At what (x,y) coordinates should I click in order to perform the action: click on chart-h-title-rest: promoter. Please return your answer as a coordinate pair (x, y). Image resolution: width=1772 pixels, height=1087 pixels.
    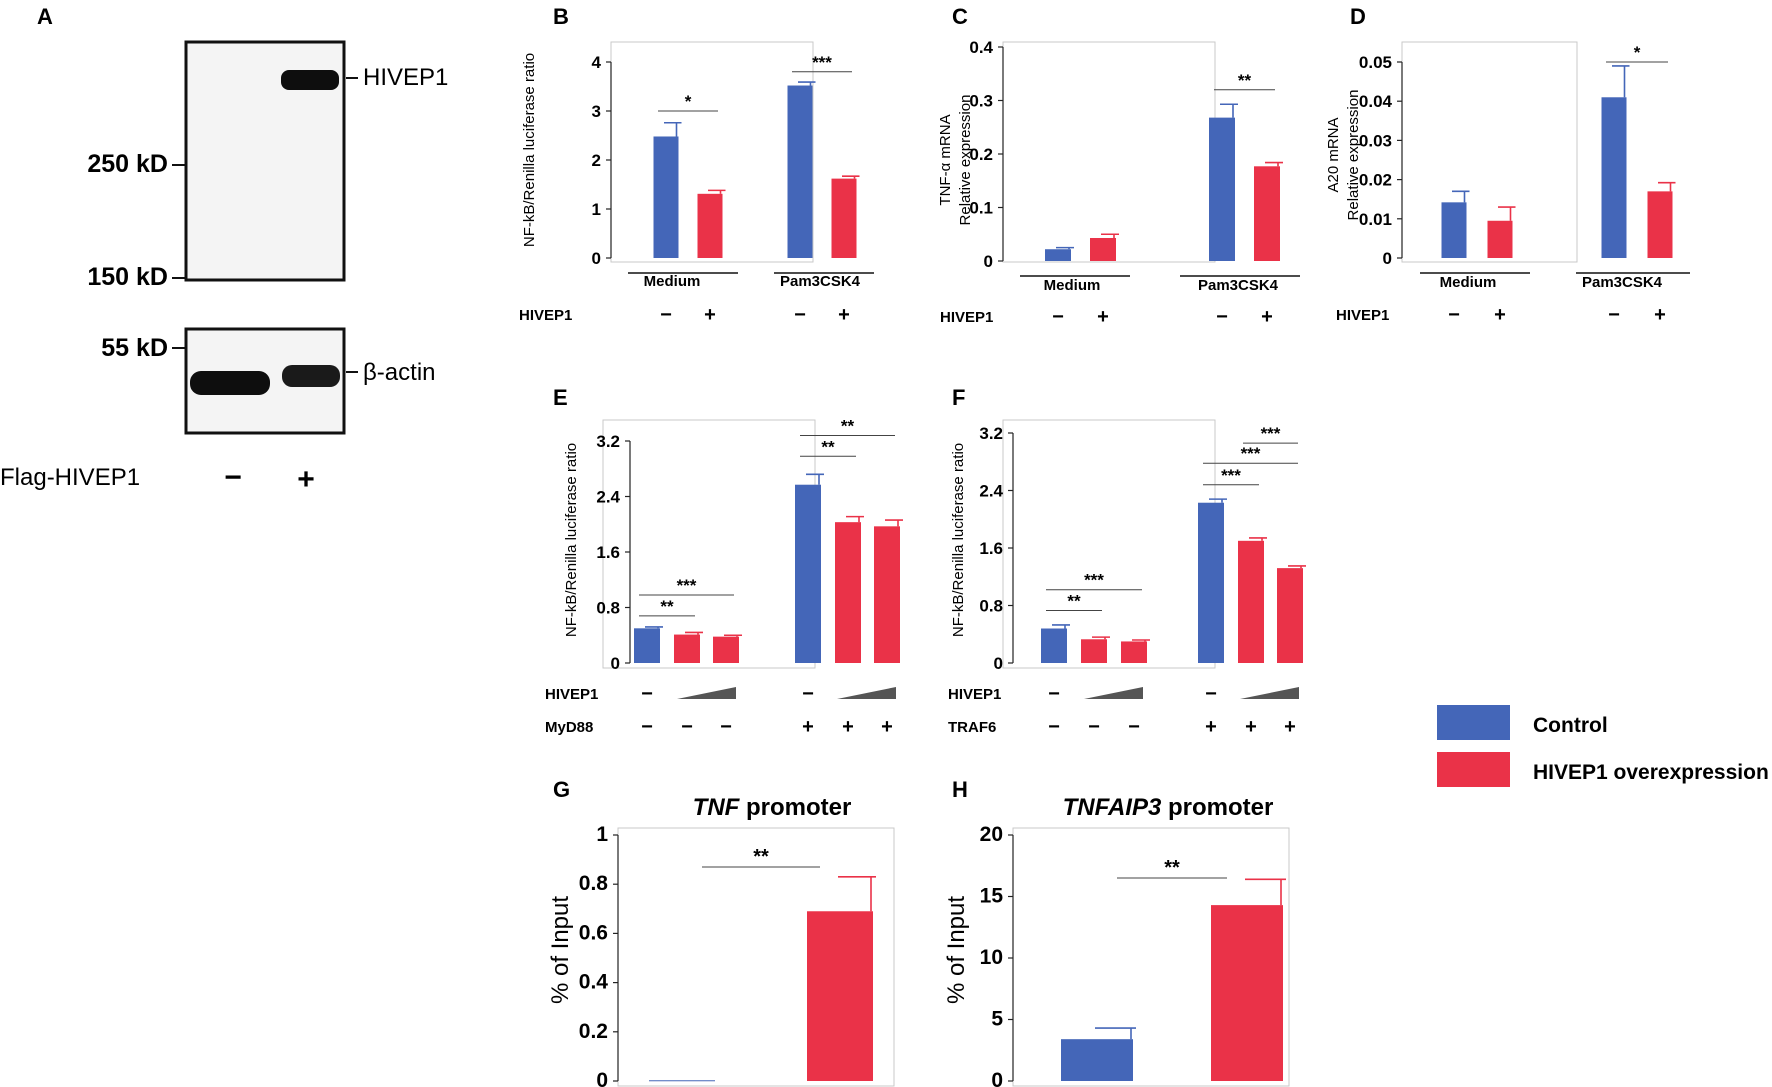
    Looking at the image, I should click on (1217, 807).